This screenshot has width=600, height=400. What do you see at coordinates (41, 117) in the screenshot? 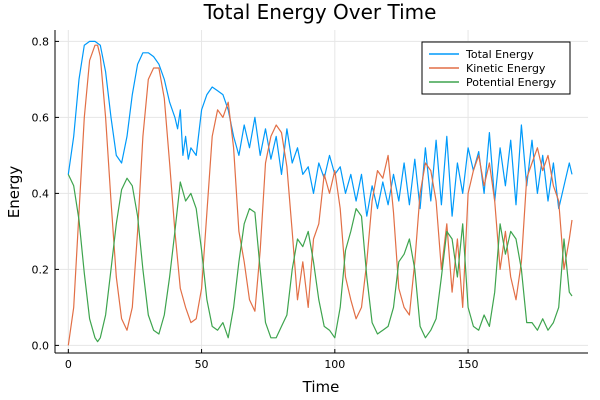
I see `y-tick-label: 0.6` at bounding box center [41, 117].